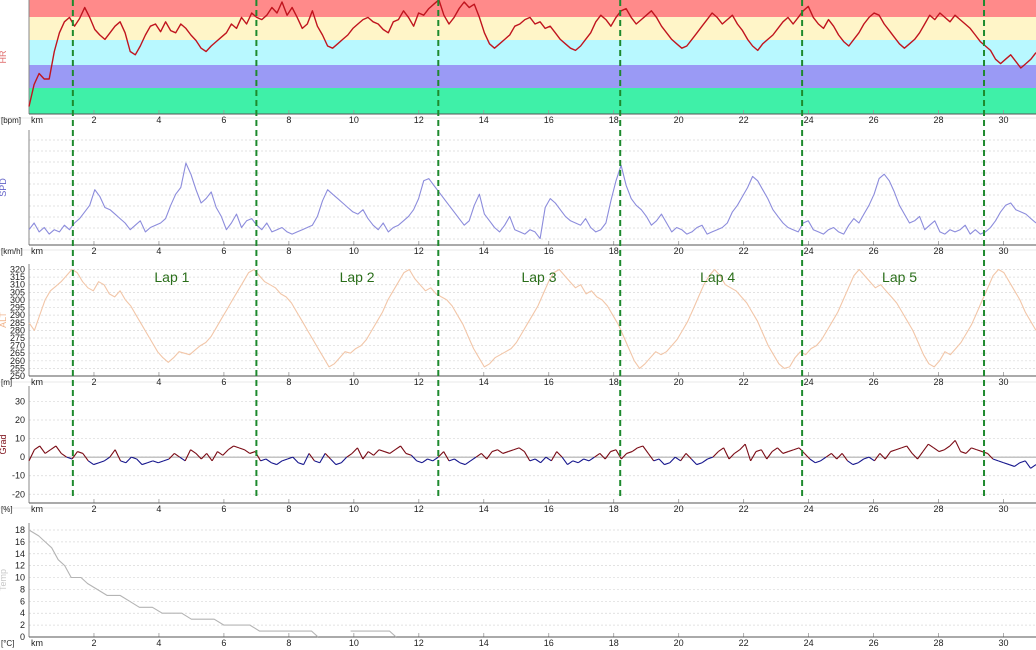  What do you see at coordinates (17, 315) in the screenshot?
I see `y-tick-label: 290` at bounding box center [17, 315].